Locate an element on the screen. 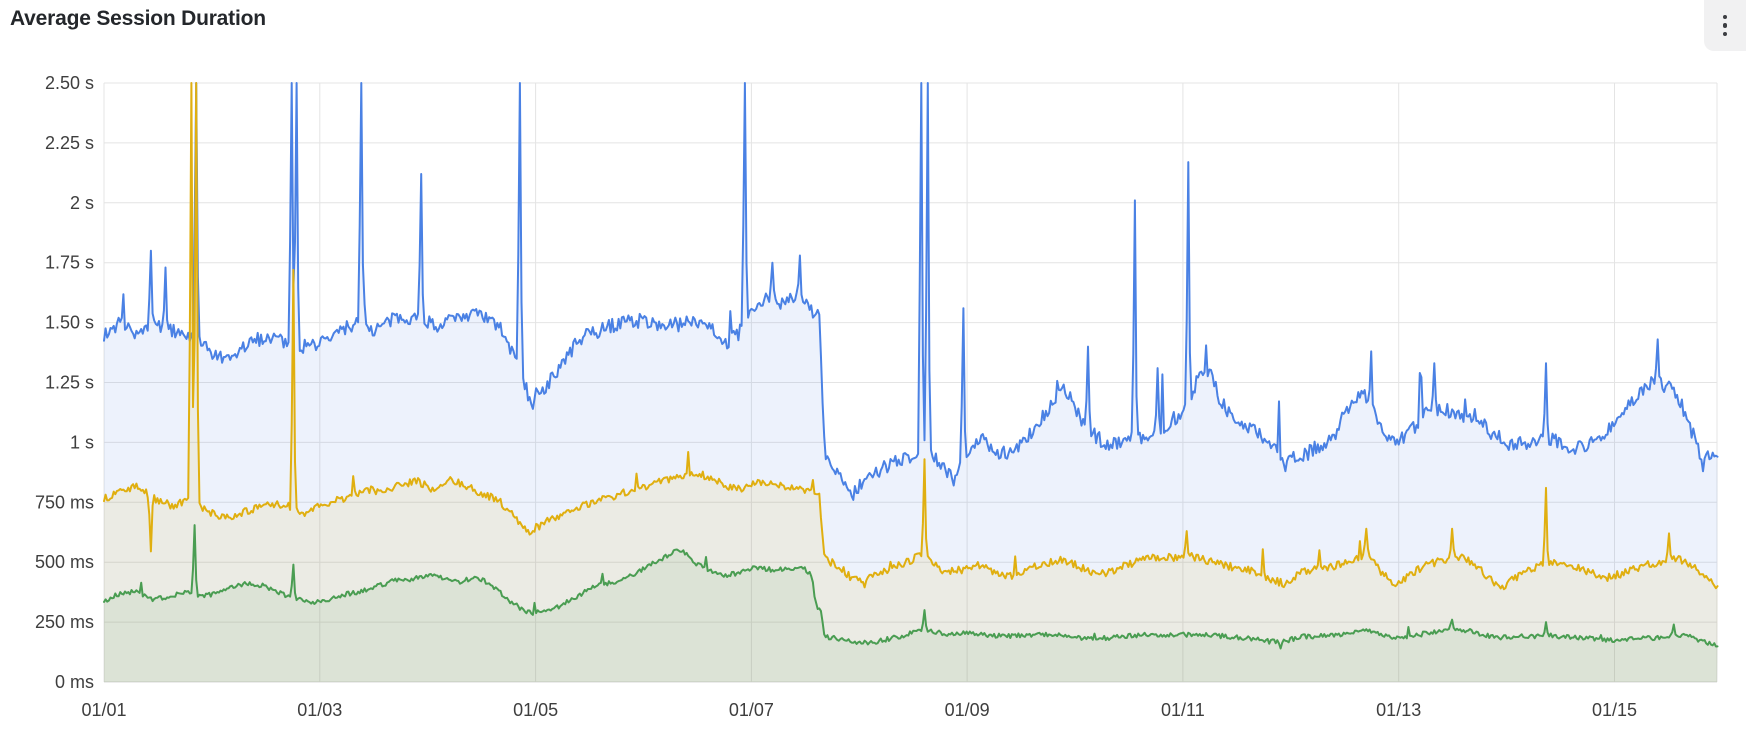 This screenshot has height=734, width=1746. x-axis-label: 01/01 is located at coordinates (103, 710).